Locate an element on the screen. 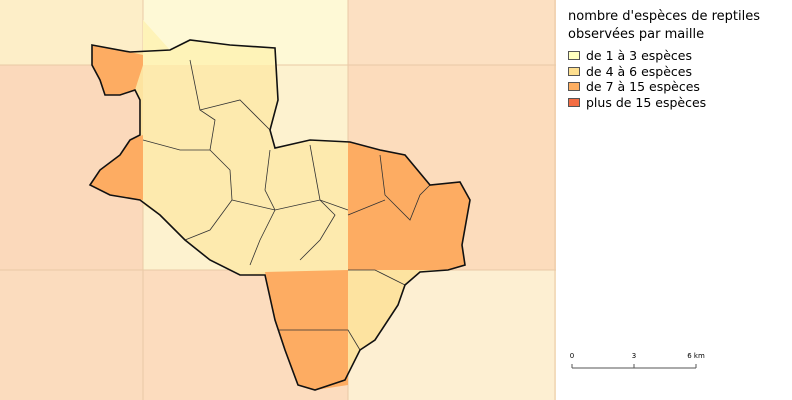 The height and width of the screenshot is (400, 792). legend-item: de 7 à 15 espèces is located at coordinates (637, 87).